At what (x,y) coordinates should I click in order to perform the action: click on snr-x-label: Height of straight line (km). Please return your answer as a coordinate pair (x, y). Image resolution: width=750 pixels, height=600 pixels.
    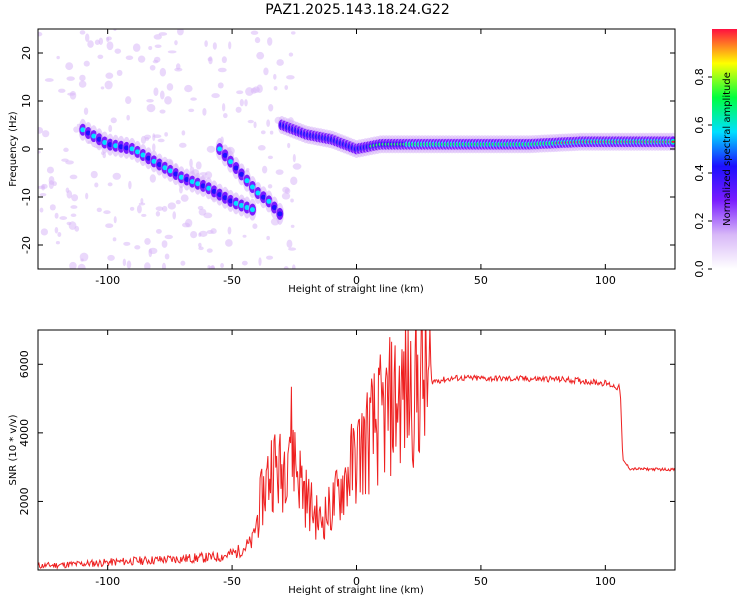
    Looking at the image, I should click on (356, 590).